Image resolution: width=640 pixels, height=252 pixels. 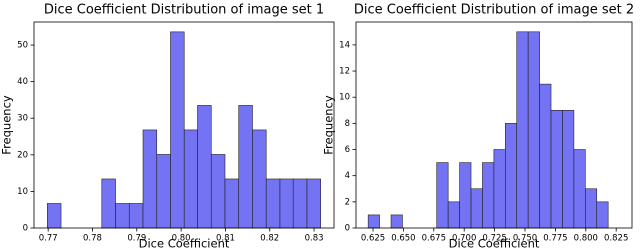 What do you see at coordinates (22, 82) in the screenshot?
I see `y-tick-label: 40` at bounding box center [22, 82].